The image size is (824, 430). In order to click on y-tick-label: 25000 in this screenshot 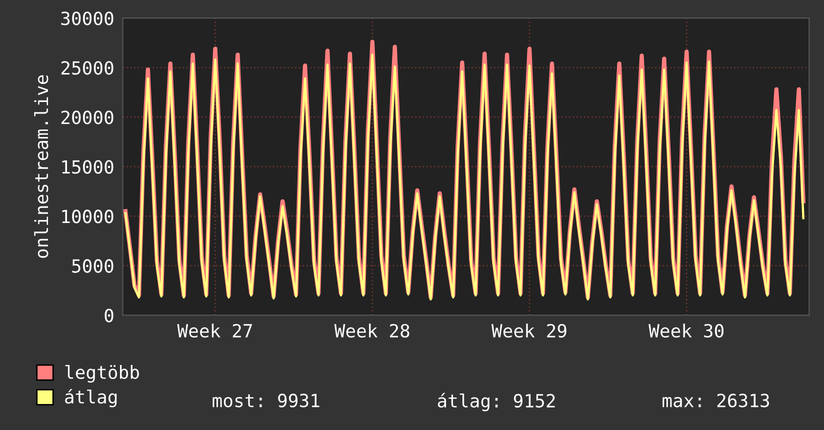, I will do `click(87, 68)`.